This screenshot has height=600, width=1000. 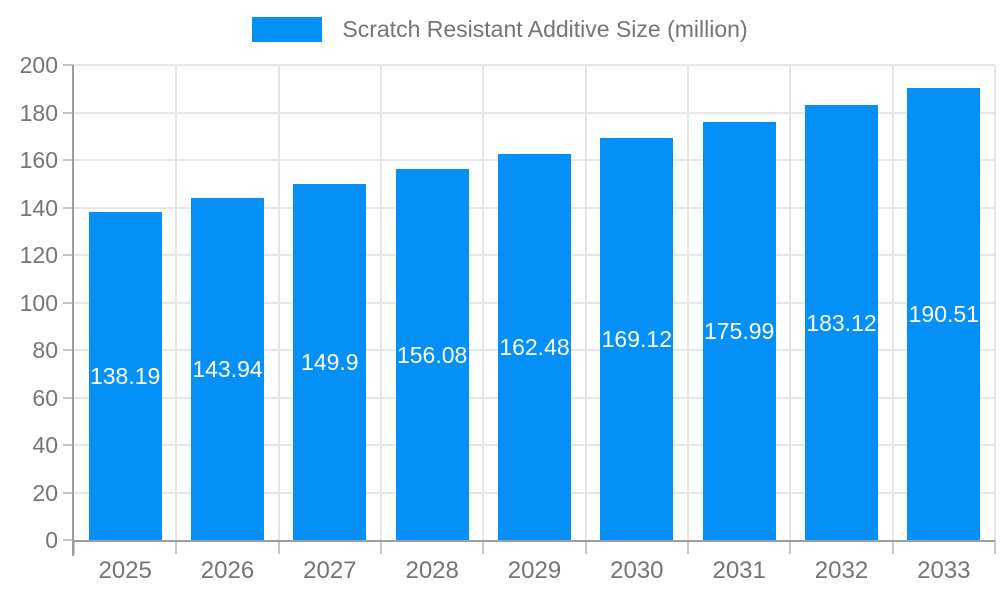 What do you see at coordinates (38, 160) in the screenshot?
I see `y-tick-label: 160` at bounding box center [38, 160].